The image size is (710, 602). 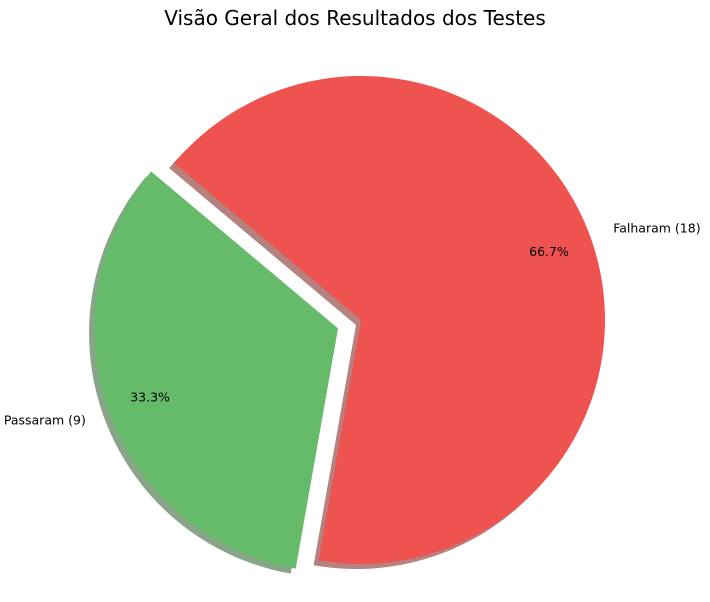 What do you see at coordinates (656, 228) in the screenshot?
I see `slice-label-falharam-18: Falharam (18)` at bounding box center [656, 228].